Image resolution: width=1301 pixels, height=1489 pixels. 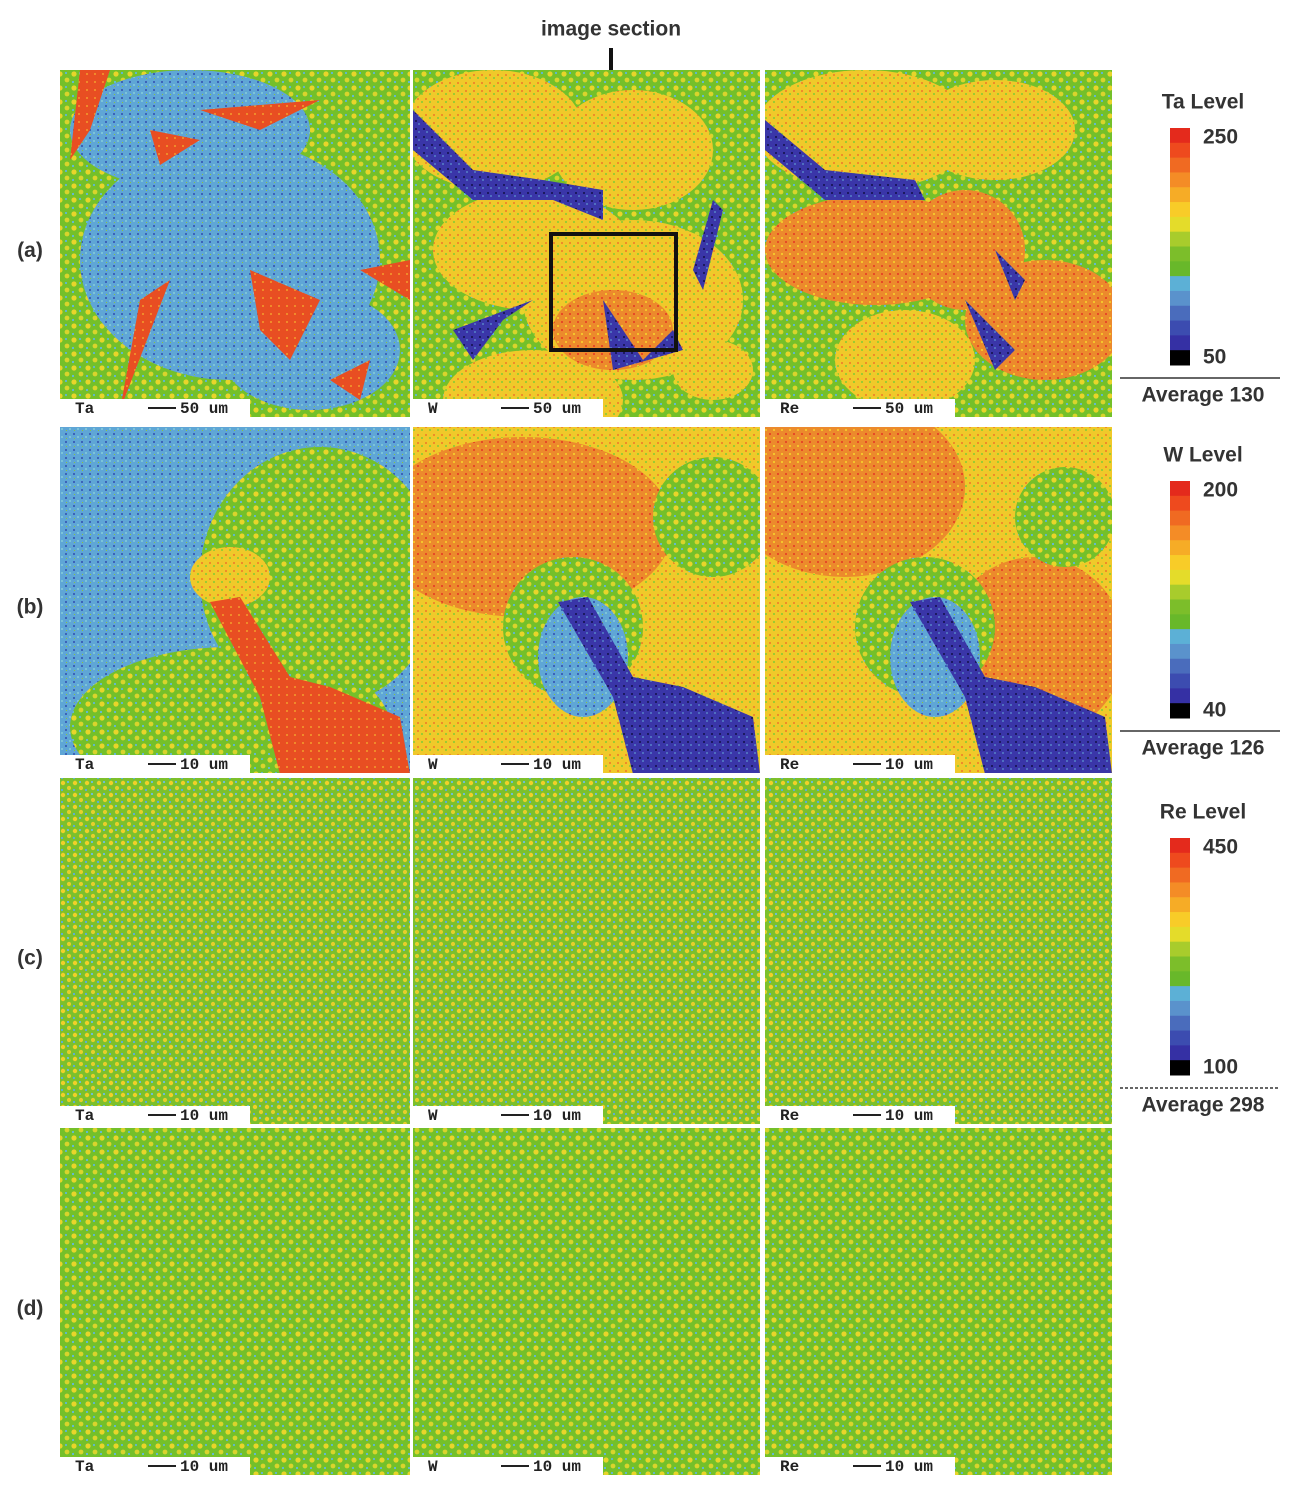 I want to click on legend-average: Average 130, so click(x=1203, y=395).